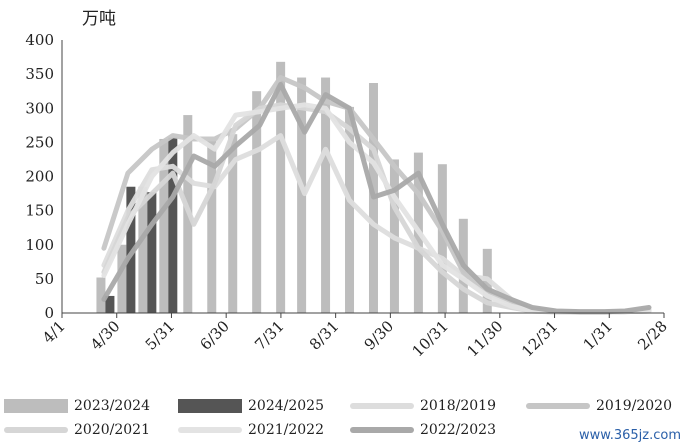 This screenshot has height=447, width=687. I want to click on y-tick-label: 150, so click(39, 211).